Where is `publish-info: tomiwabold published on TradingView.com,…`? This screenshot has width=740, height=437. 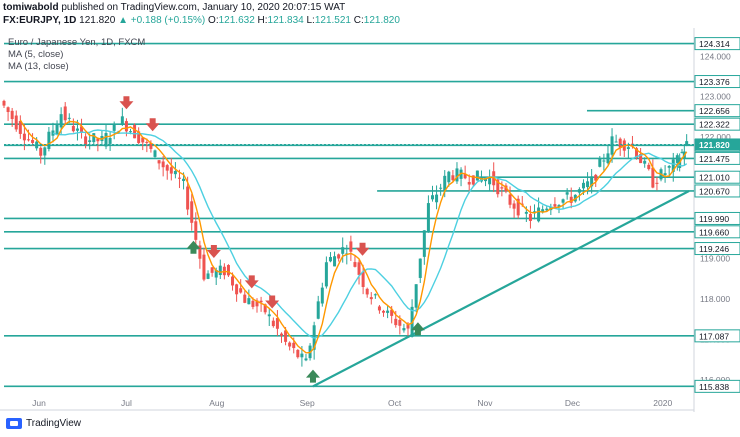 publish-info: tomiwabold published on TradingView.com,… is located at coordinates (174, 7).